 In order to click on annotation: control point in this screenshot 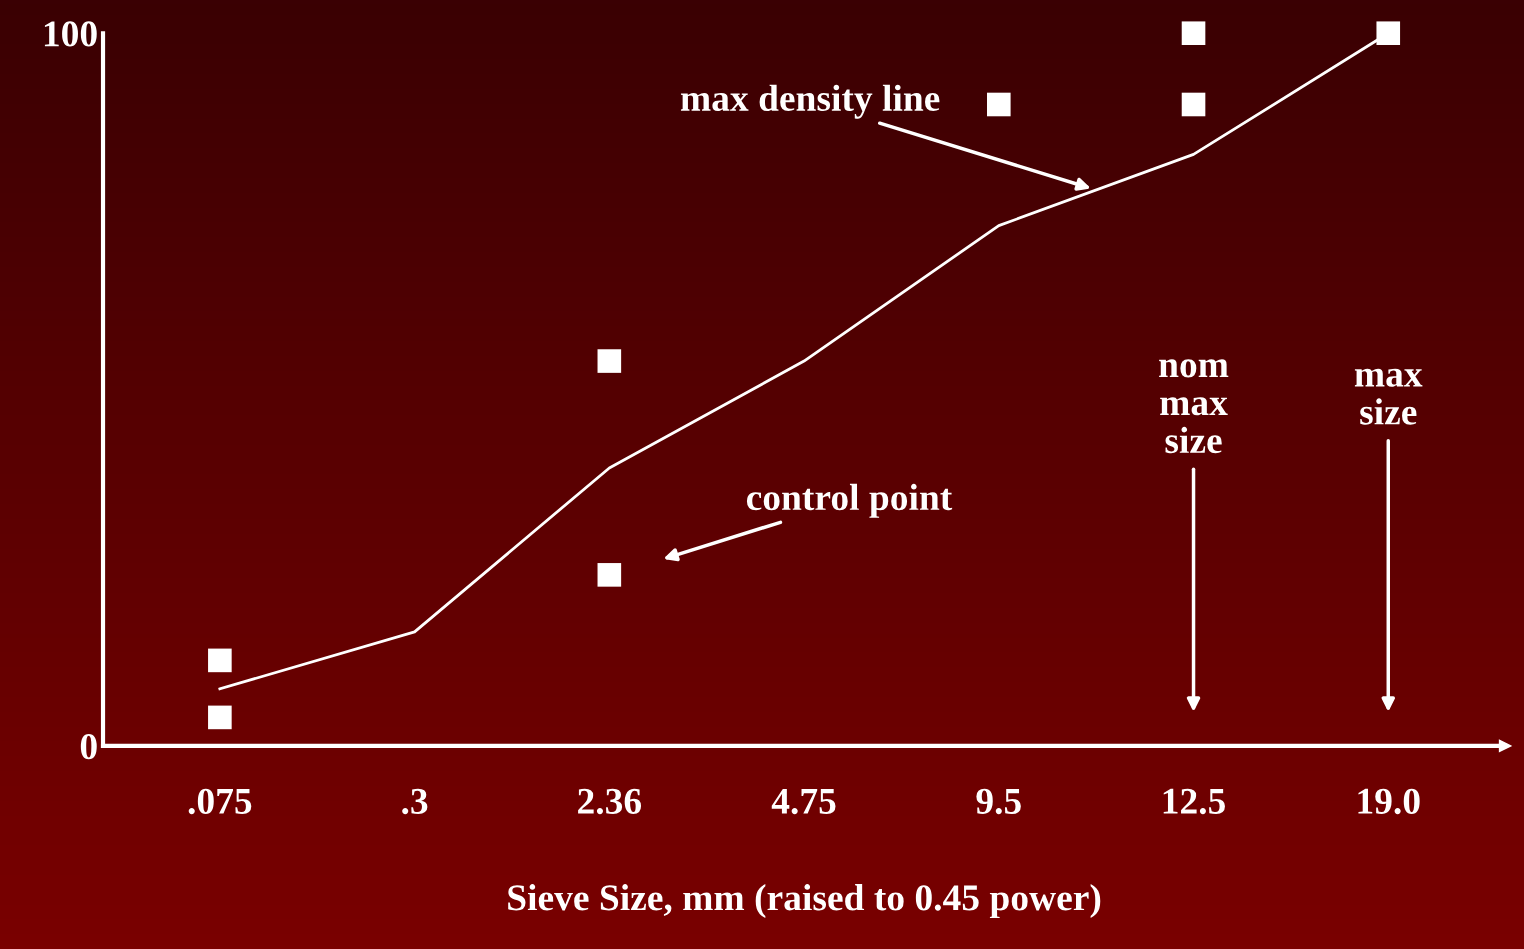, I will do `click(849, 500)`.